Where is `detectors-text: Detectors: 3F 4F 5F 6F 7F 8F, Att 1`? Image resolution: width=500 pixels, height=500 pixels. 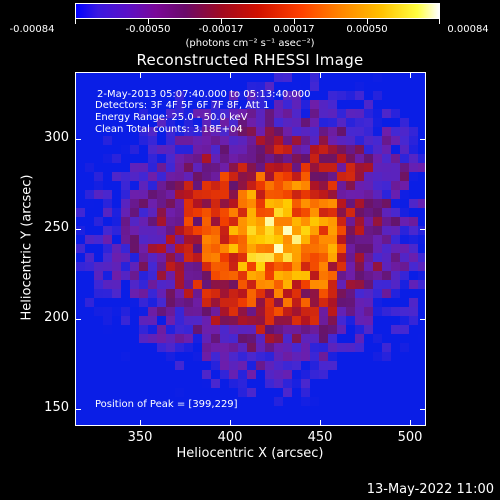 detectors-text: Detectors: 3F 4F 5F 6F 7F 8F, Att 1 is located at coordinates (182, 105).